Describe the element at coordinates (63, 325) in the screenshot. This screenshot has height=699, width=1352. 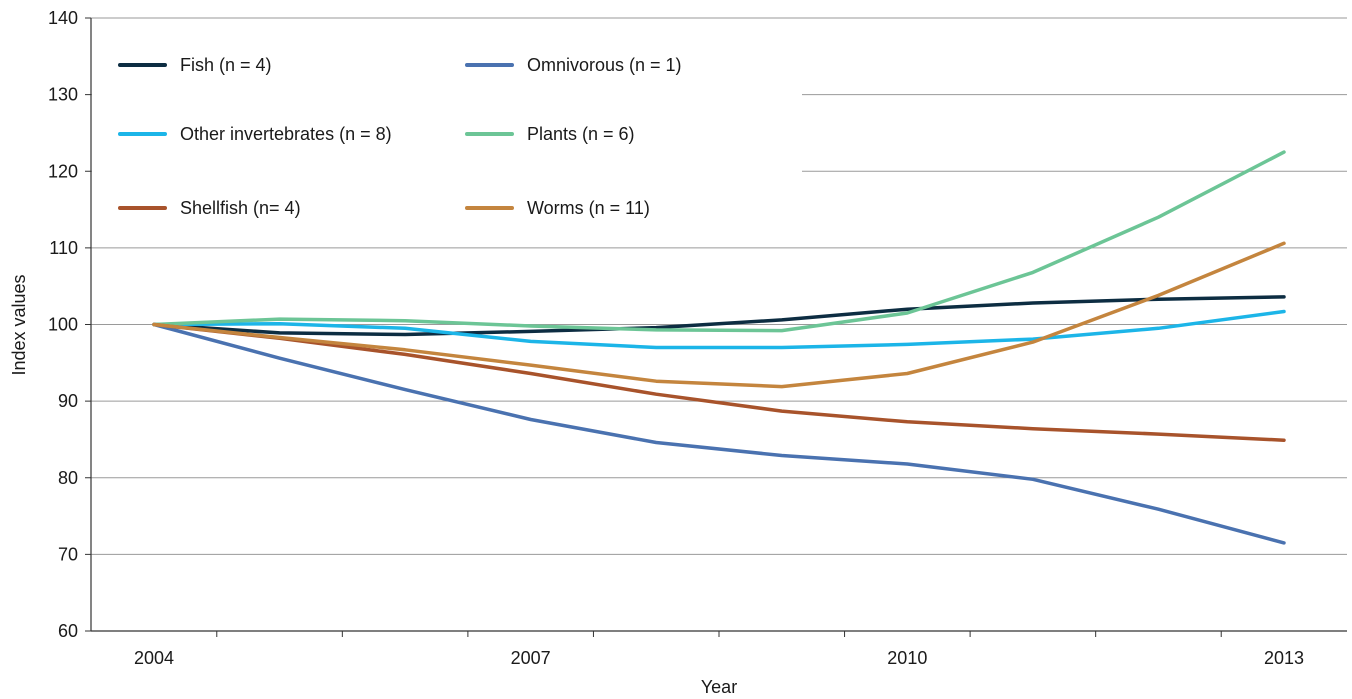
I see `y-tick-label-100: 100` at that location.